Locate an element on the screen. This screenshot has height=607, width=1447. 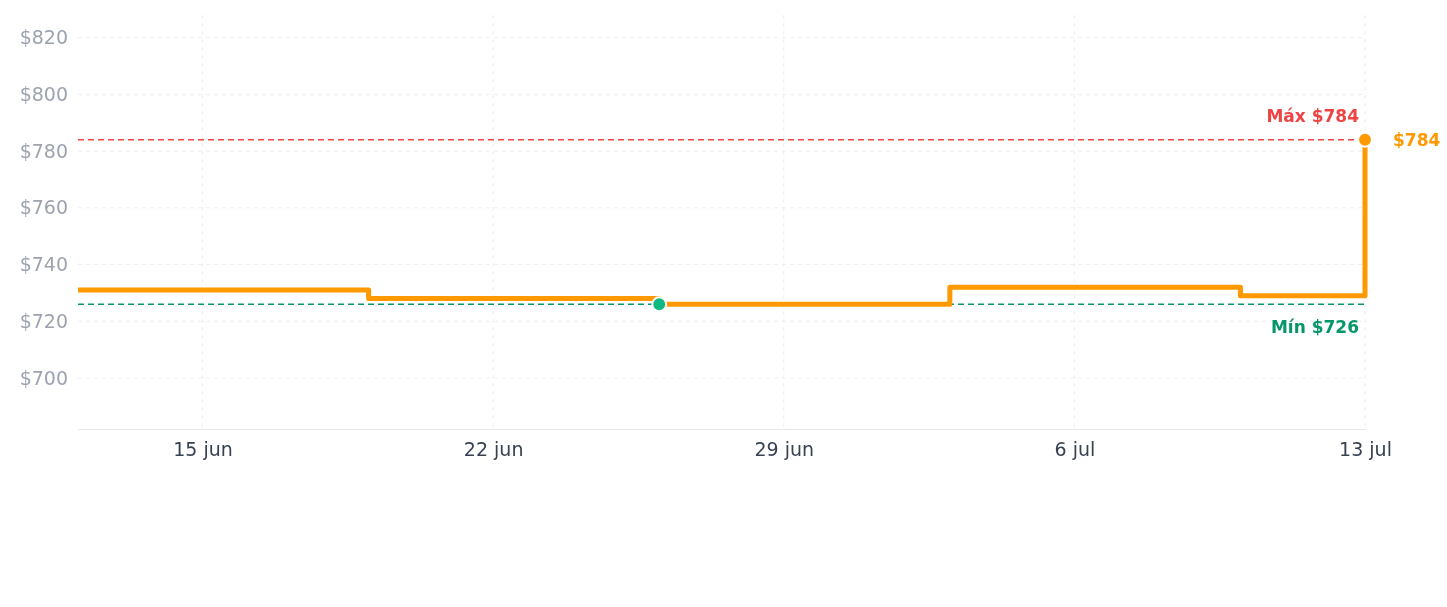
y-tick-label: $760 is located at coordinates (43, 207).